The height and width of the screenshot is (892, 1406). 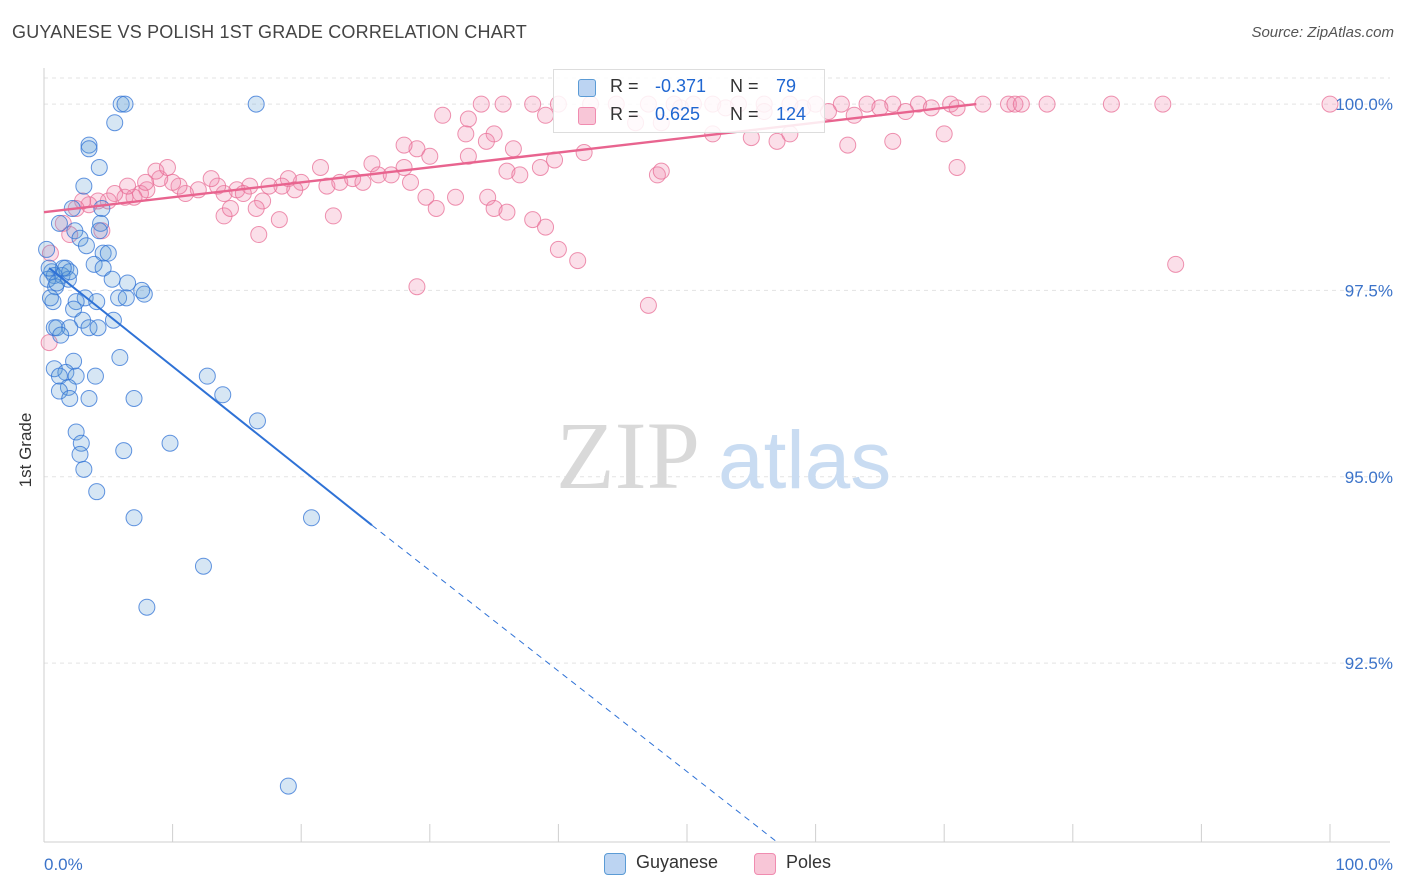 What do you see at coordinates (809, 862) in the screenshot?
I see `bottom-legend-poles: Poles` at bounding box center [809, 862].